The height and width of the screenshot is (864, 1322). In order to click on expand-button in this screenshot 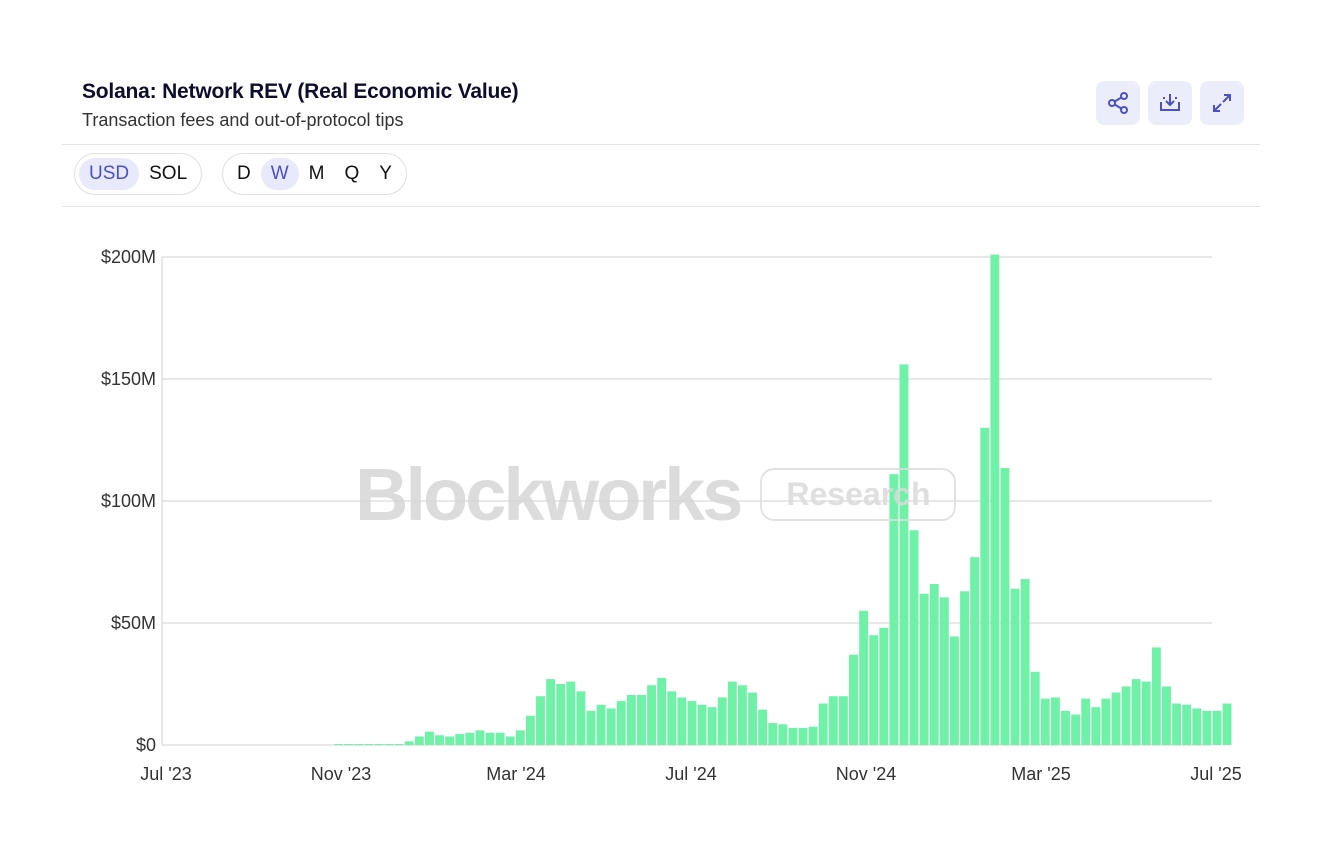, I will do `click(1222, 103)`.